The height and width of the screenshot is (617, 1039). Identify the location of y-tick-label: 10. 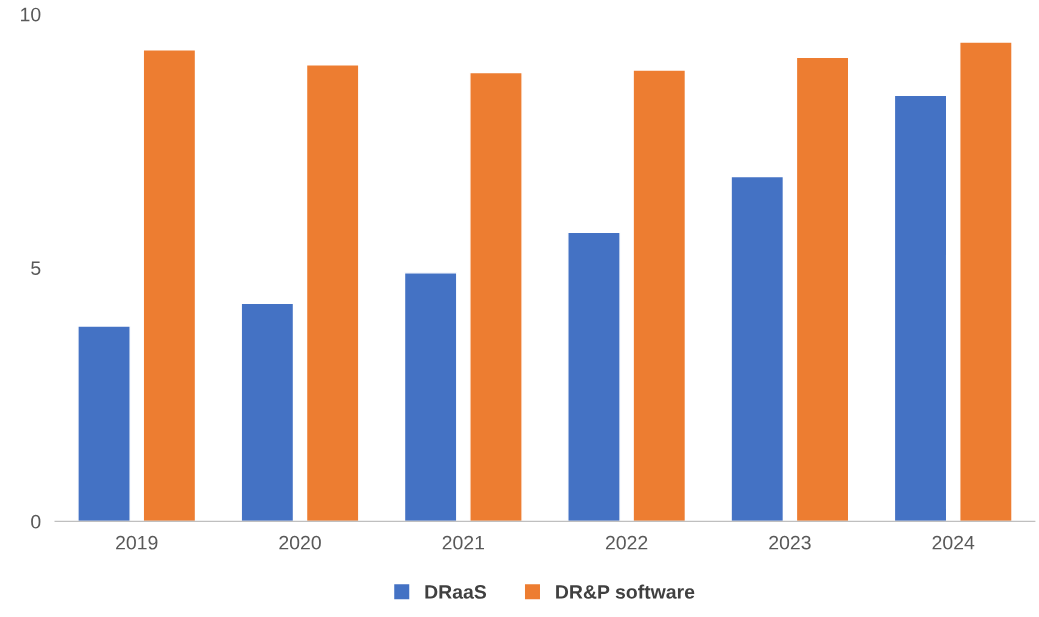
(31, 14).